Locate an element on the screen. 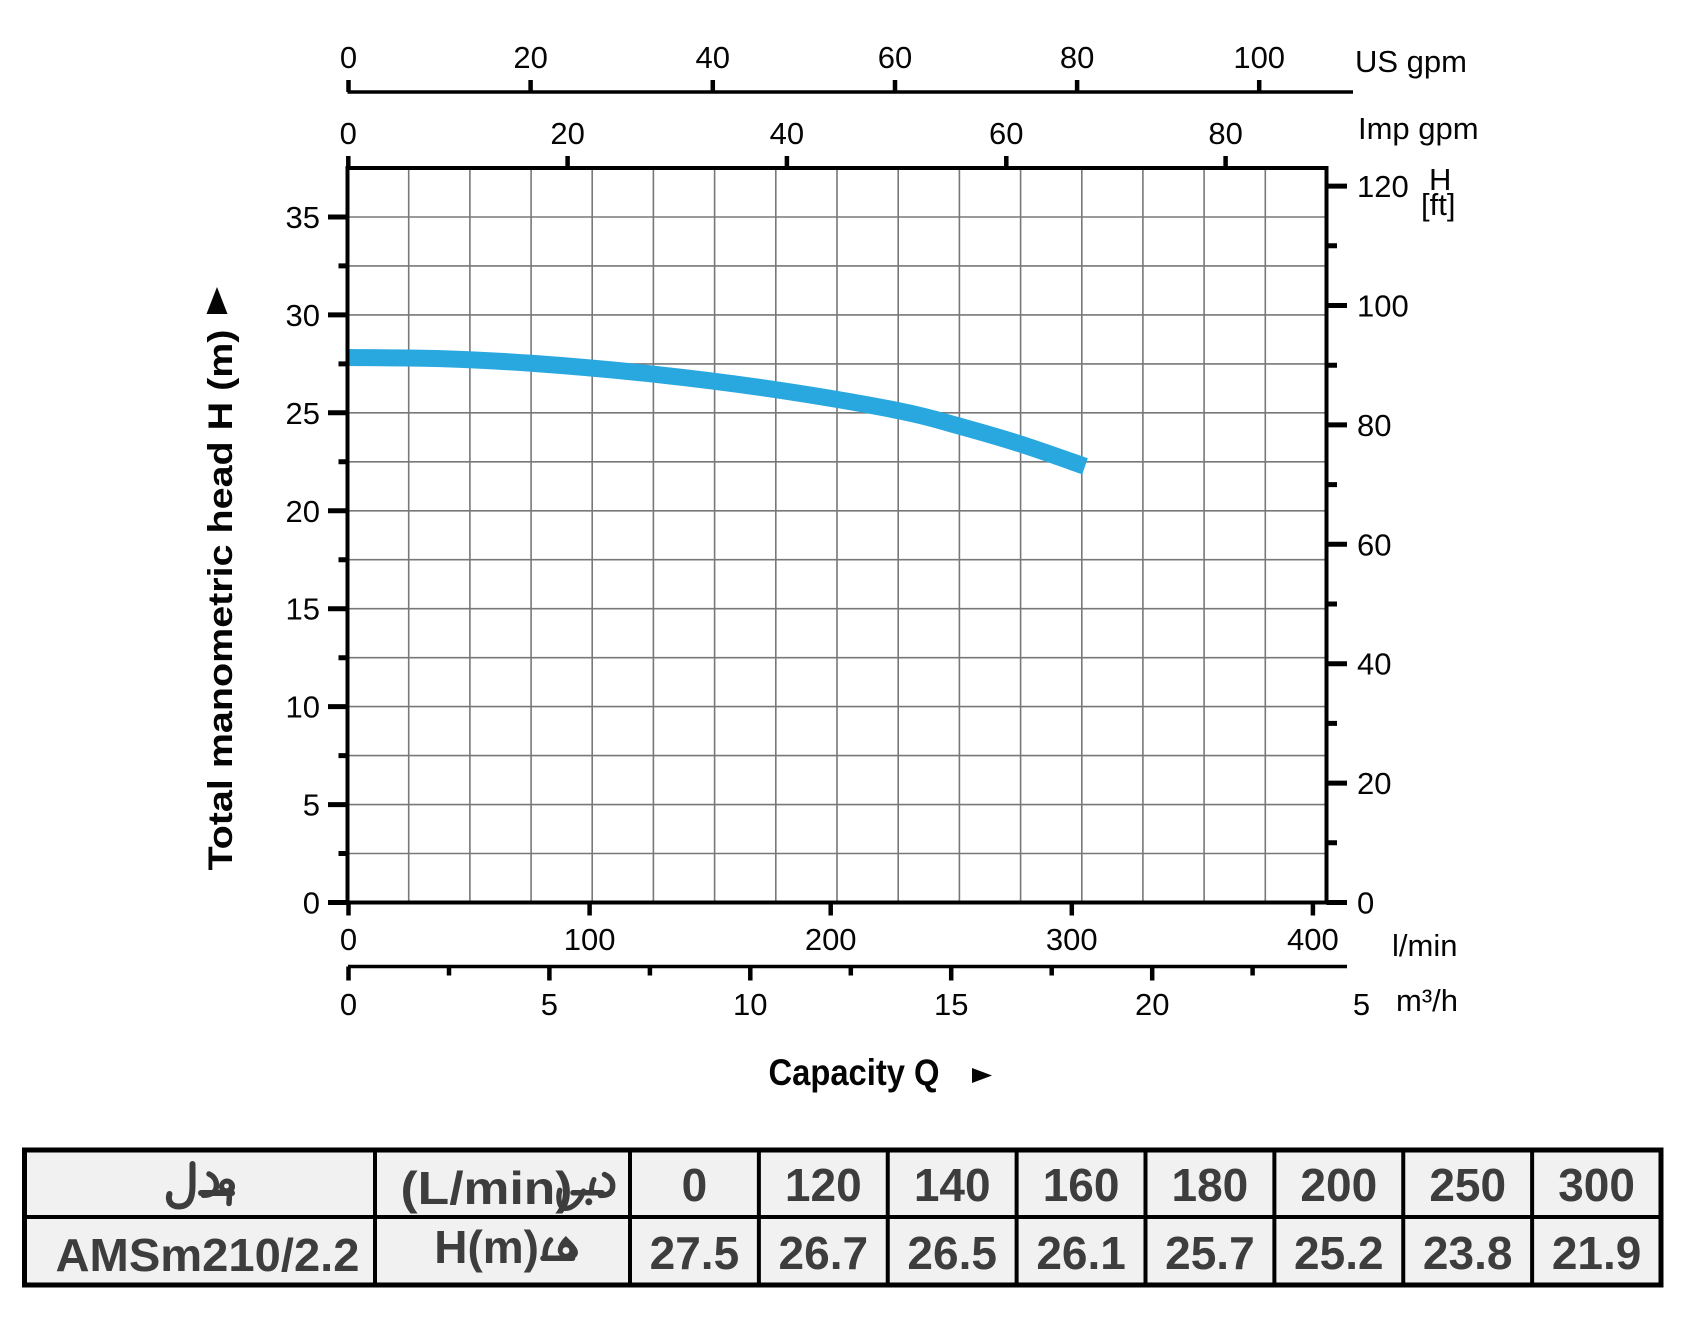  svg-text: (L/min) is located at coordinates (487, 1188).